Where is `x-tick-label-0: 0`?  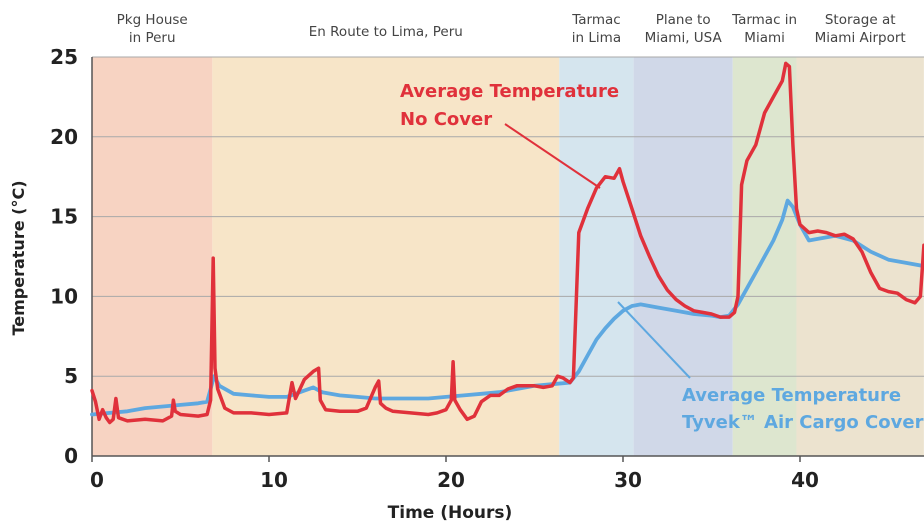 x-tick-label-0: 0 is located at coordinates (97, 480).